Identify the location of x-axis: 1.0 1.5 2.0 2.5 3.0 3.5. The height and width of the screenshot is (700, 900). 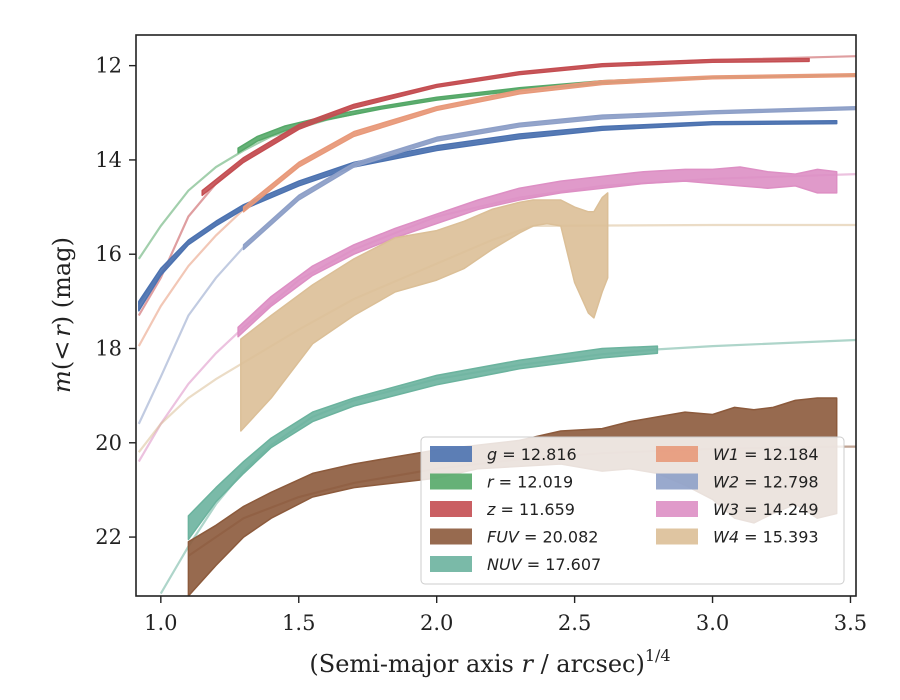
(505, 615).